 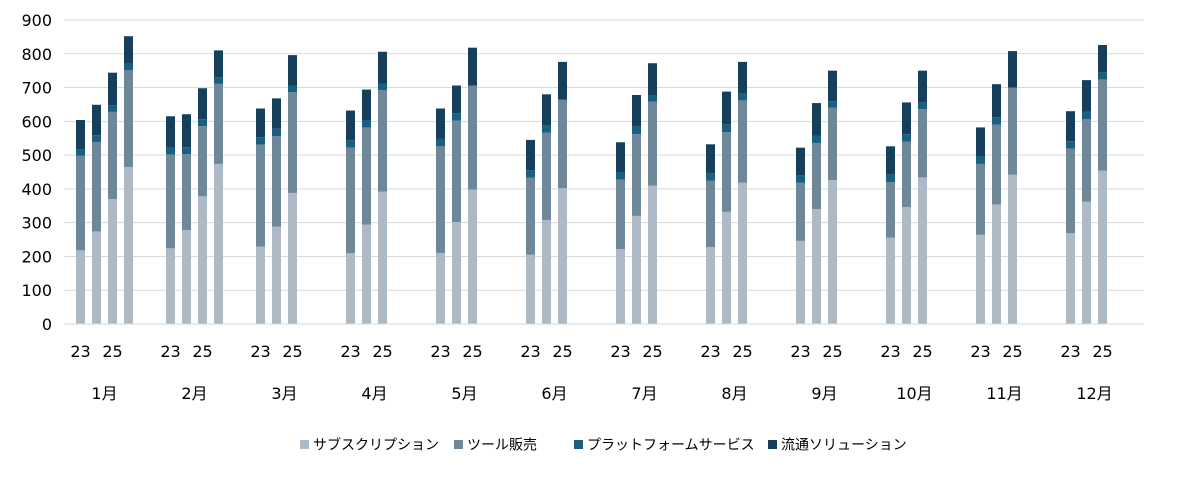 What do you see at coordinates (194, 393) in the screenshot?
I see `x-category-label: 2月` at bounding box center [194, 393].